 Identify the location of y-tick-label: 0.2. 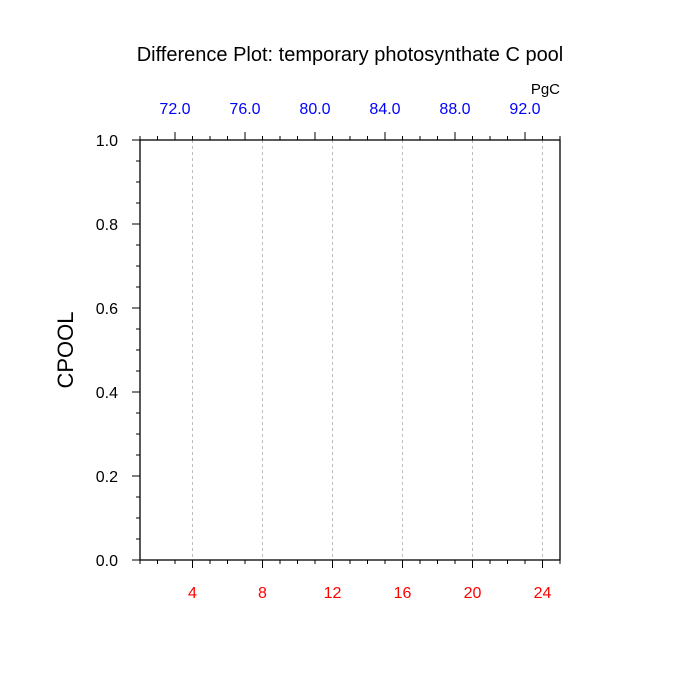
(107, 477).